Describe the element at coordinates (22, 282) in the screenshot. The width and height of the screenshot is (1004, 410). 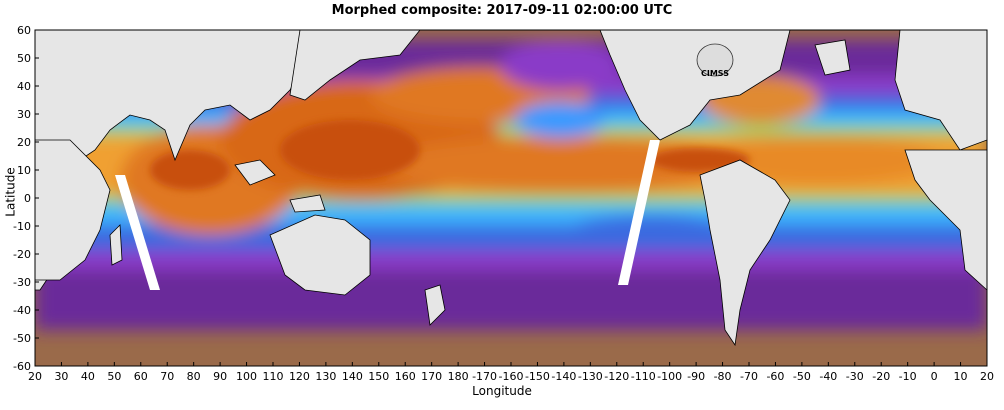
I see `y-tick-label: -30` at that location.